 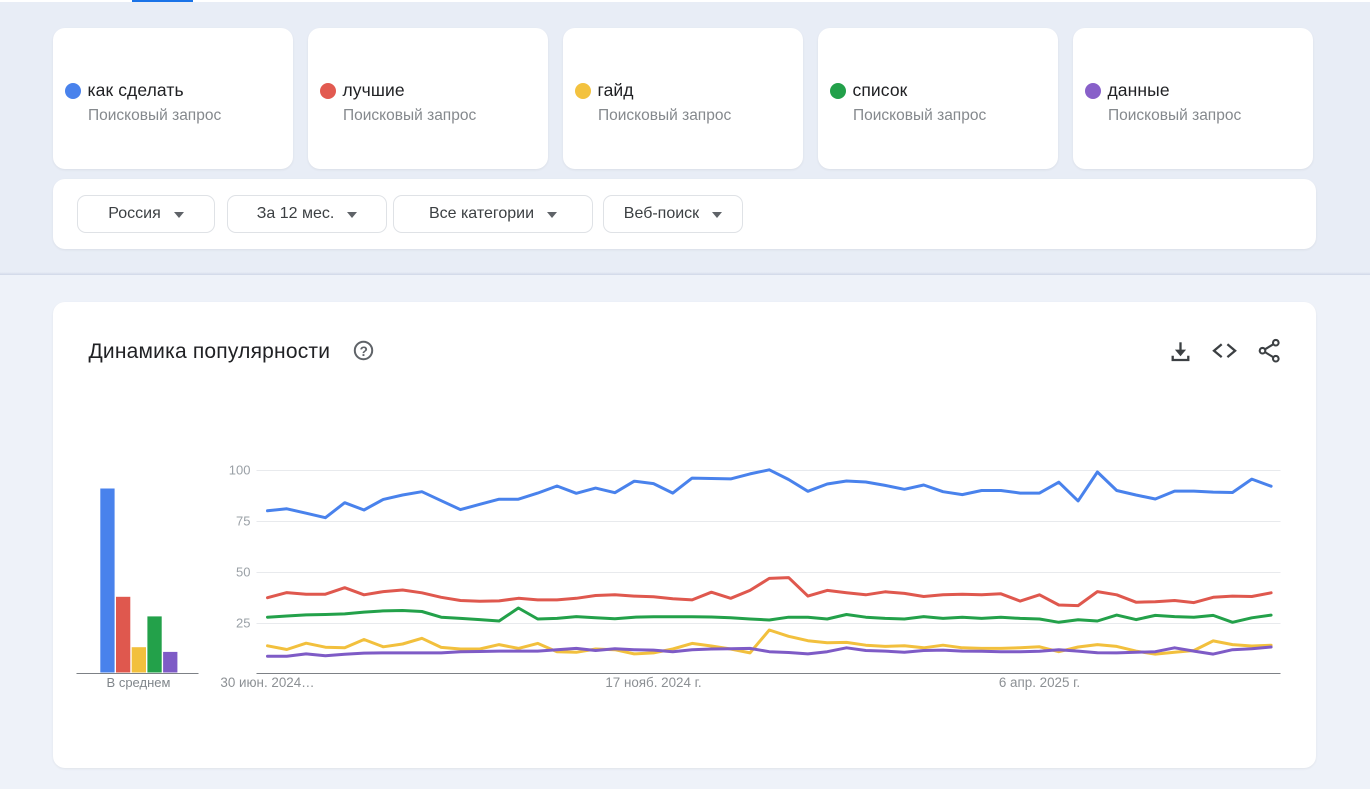 What do you see at coordinates (243, 521) in the screenshot?
I see `svg-text: 75` at bounding box center [243, 521].